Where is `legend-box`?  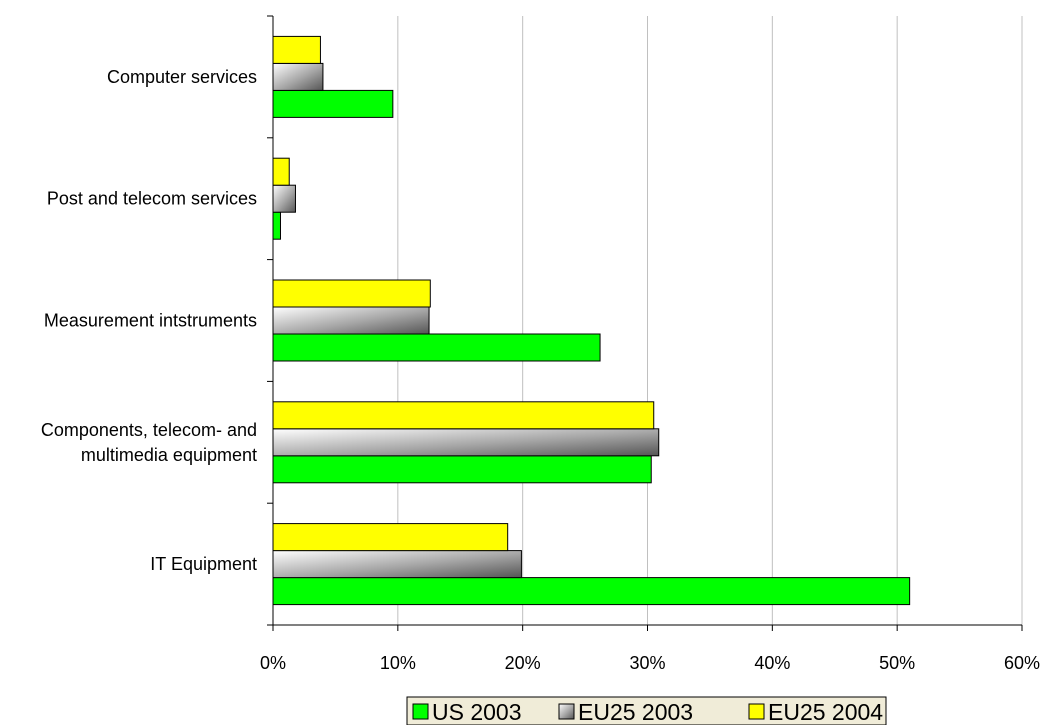
legend-box is located at coordinates (646, 710).